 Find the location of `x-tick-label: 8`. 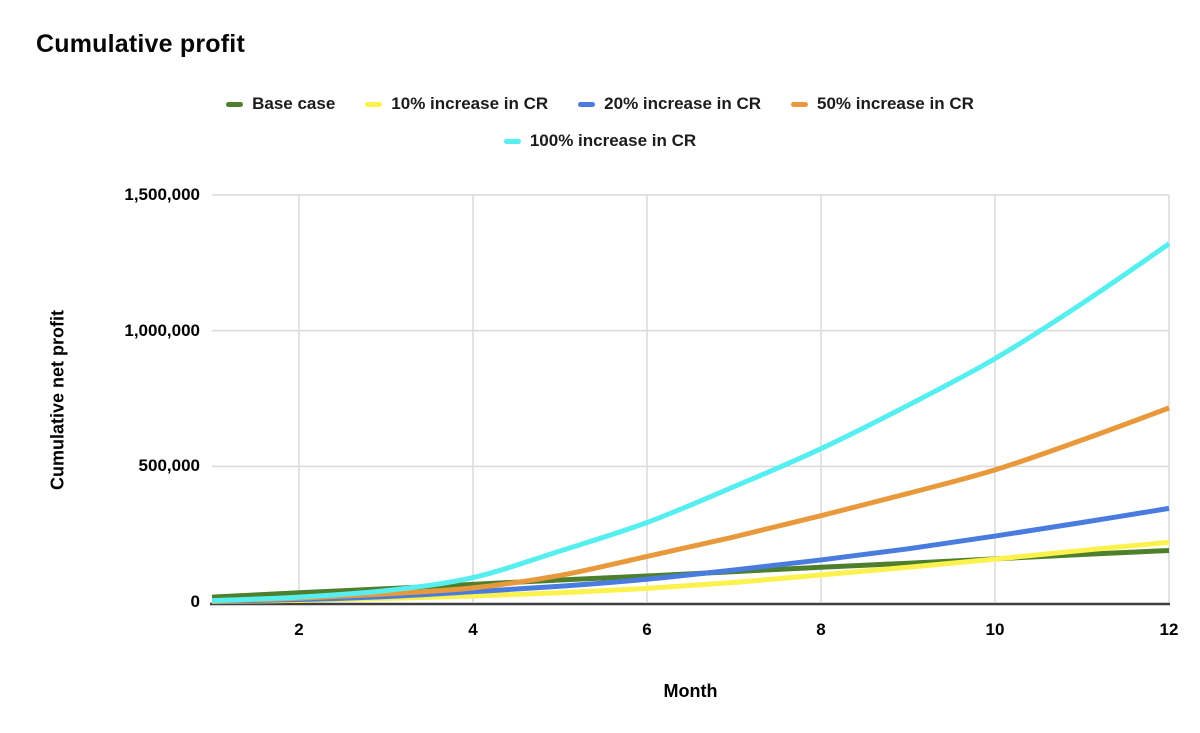

x-tick-label: 8 is located at coordinates (821, 629).